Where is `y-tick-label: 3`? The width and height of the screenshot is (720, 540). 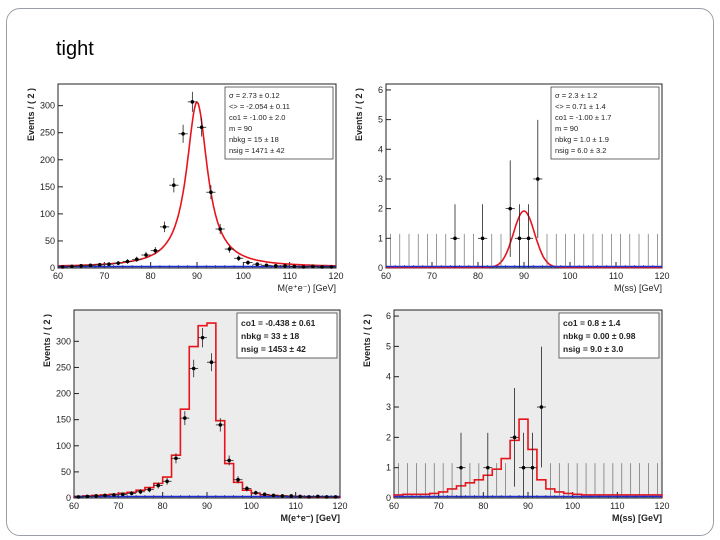 y-tick-label: 3 is located at coordinates (380, 179).